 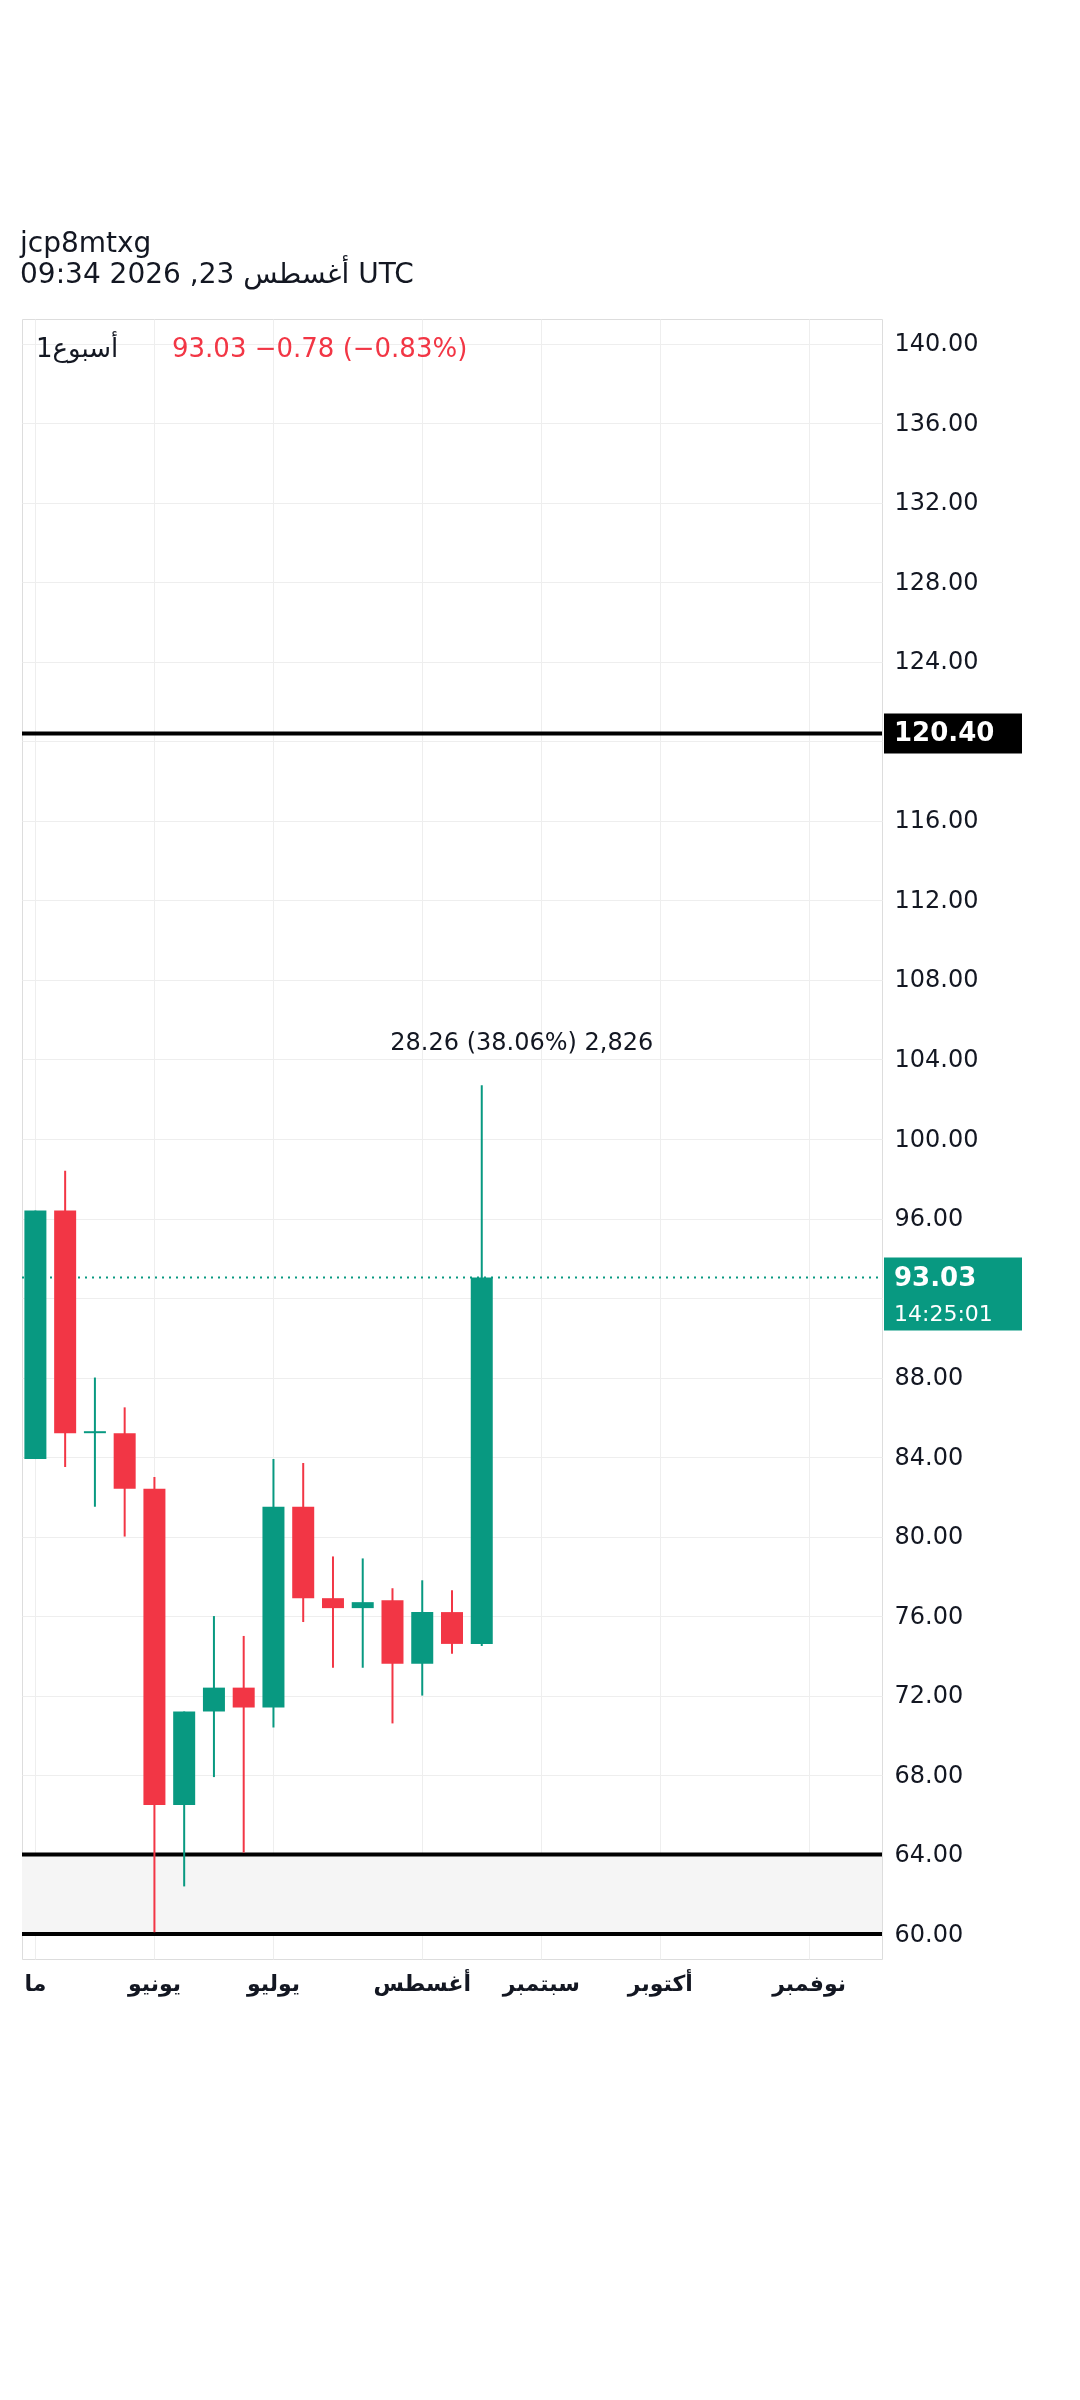 What do you see at coordinates (944, 732) in the screenshot?
I see `ref-line-label: 120.40` at bounding box center [944, 732].